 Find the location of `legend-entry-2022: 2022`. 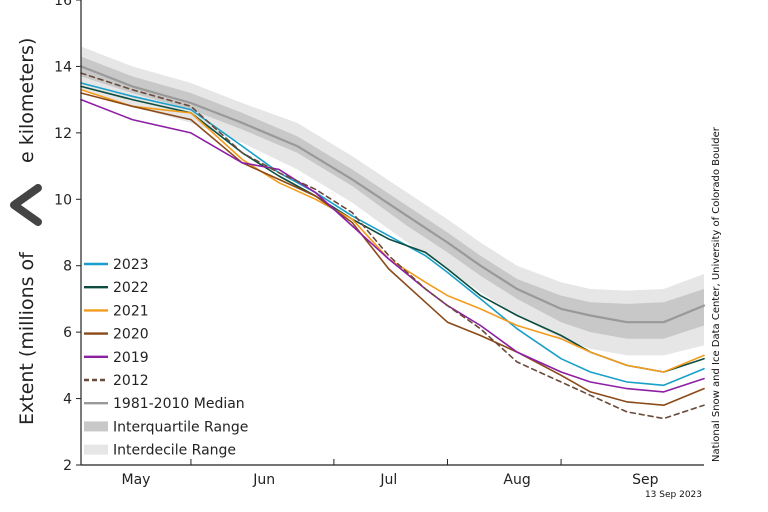

legend-entry-2022: 2022 is located at coordinates (116, 288).